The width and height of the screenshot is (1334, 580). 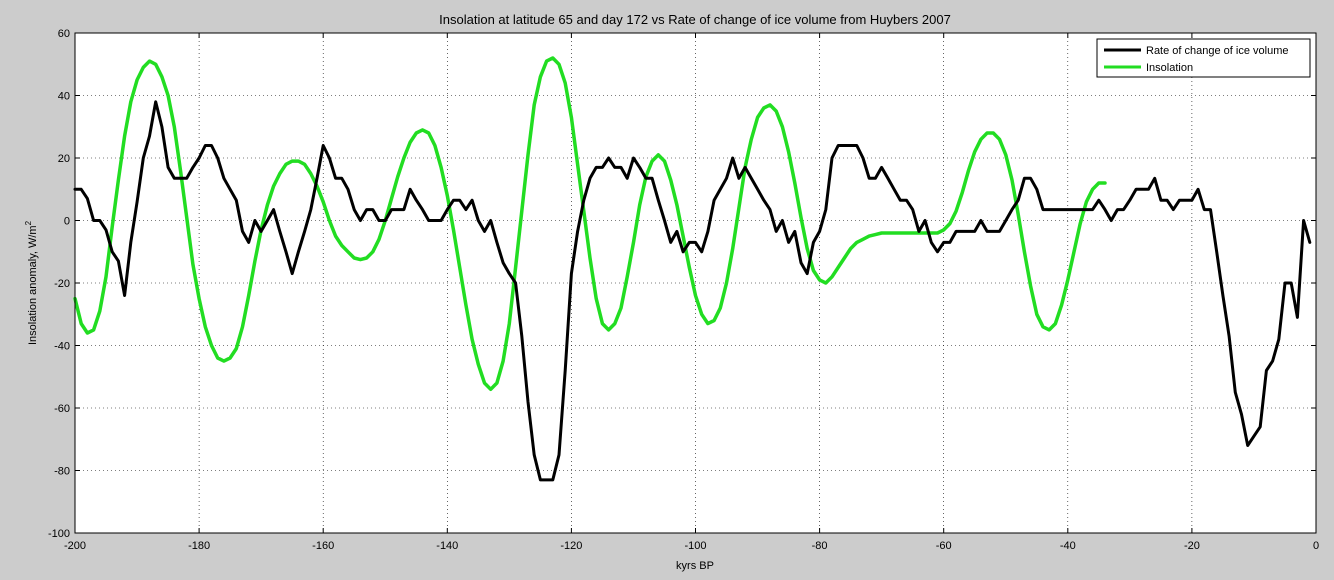 What do you see at coordinates (64, 159) in the screenshot?
I see `y-tick-label: 20` at bounding box center [64, 159].